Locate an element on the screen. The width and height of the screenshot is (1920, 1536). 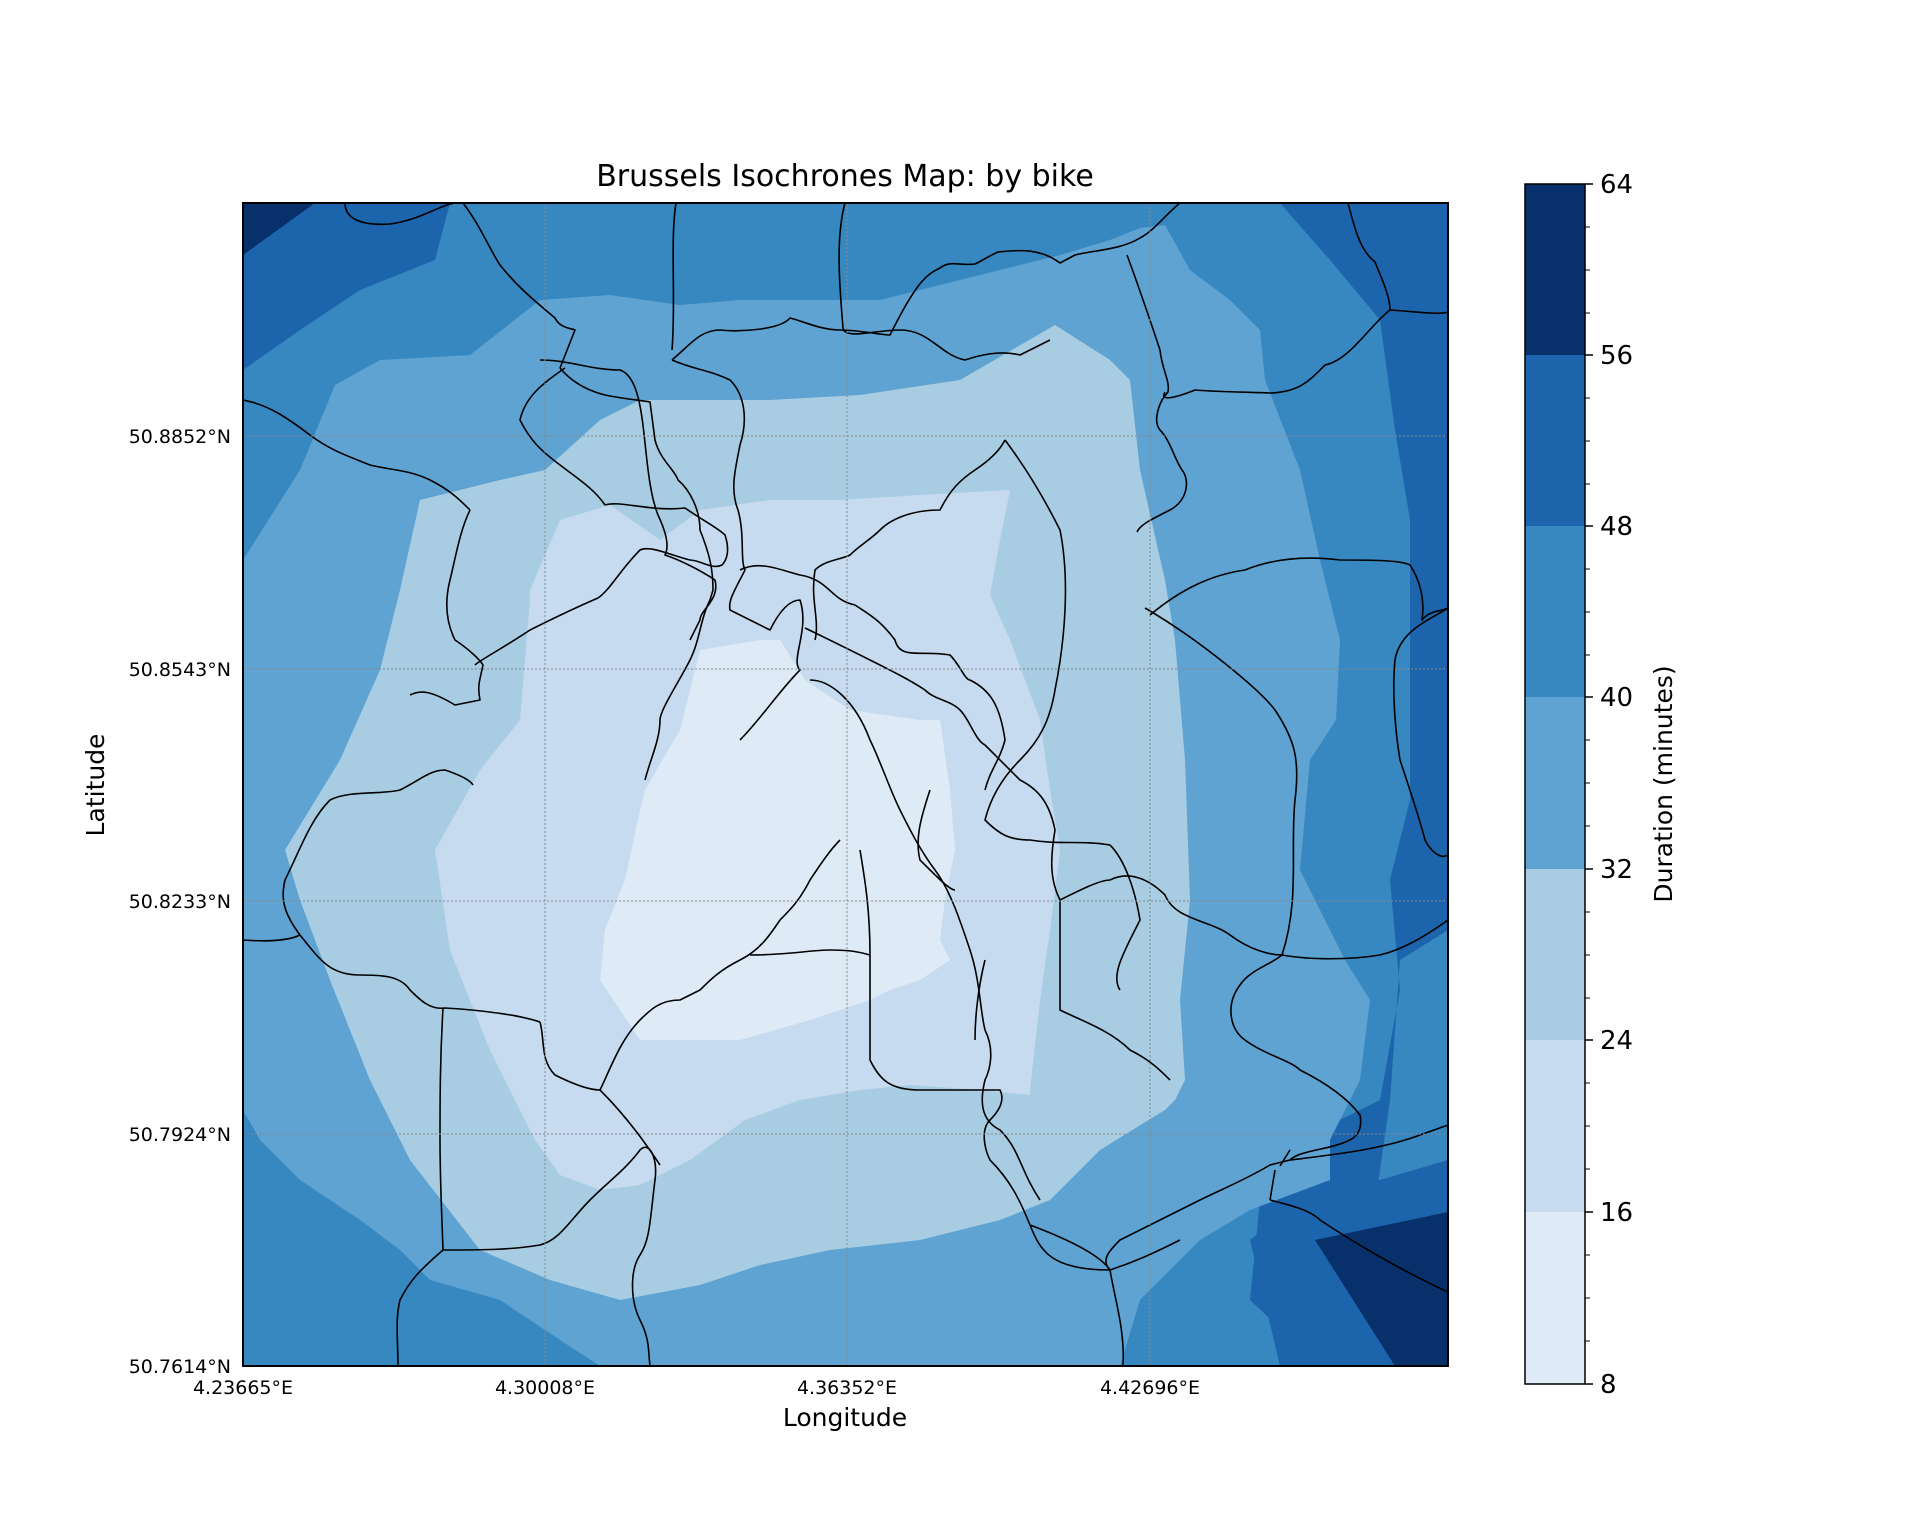
band-56-64-se-corner is located at coordinates (1381, 1289).